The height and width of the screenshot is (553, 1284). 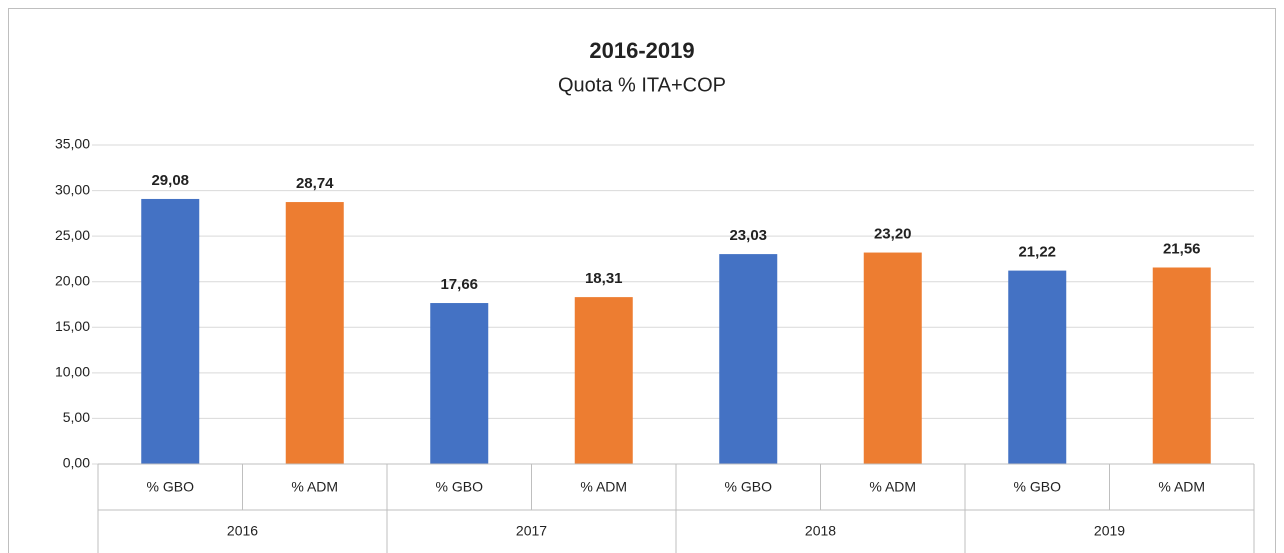 What do you see at coordinates (72, 144) in the screenshot?
I see `y-tick-label: 35,00` at bounding box center [72, 144].